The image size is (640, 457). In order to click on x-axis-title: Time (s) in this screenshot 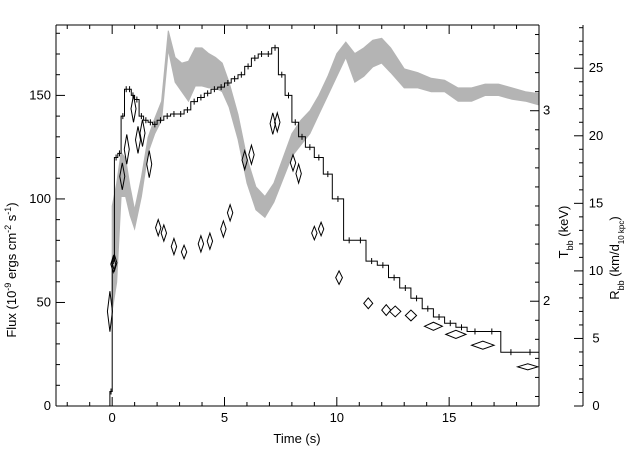, I will do `click(296, 438)`.